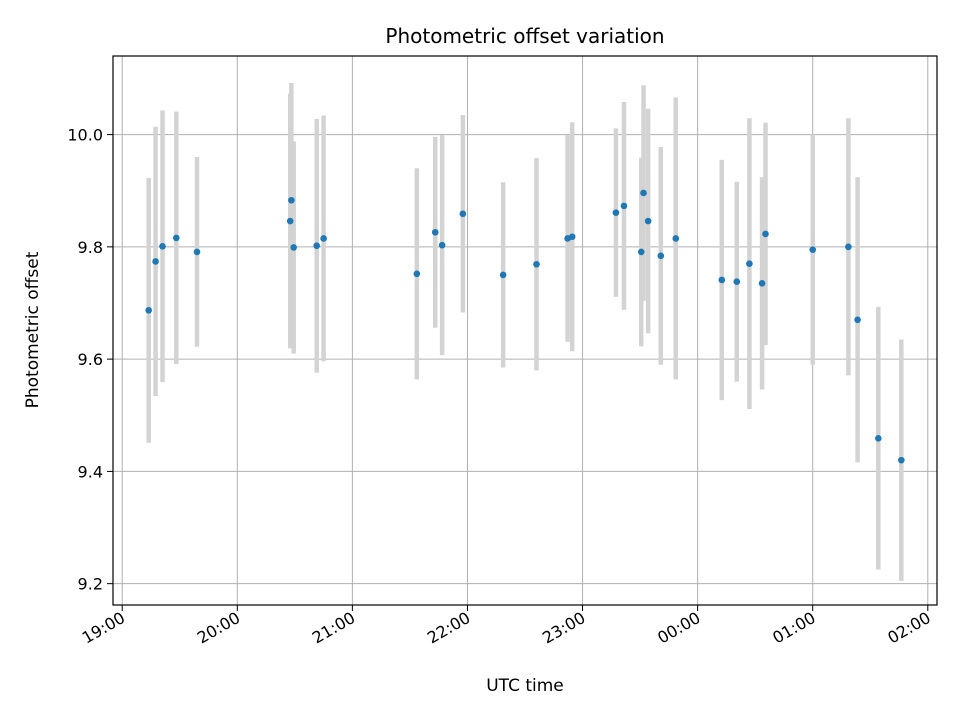 The height and width of the screenshot is (720, 960). What do you see at coordinates (524, 36) in the screenshot?
I see `chart-title: Photometric offset variation` at bounding box center [524, 36].